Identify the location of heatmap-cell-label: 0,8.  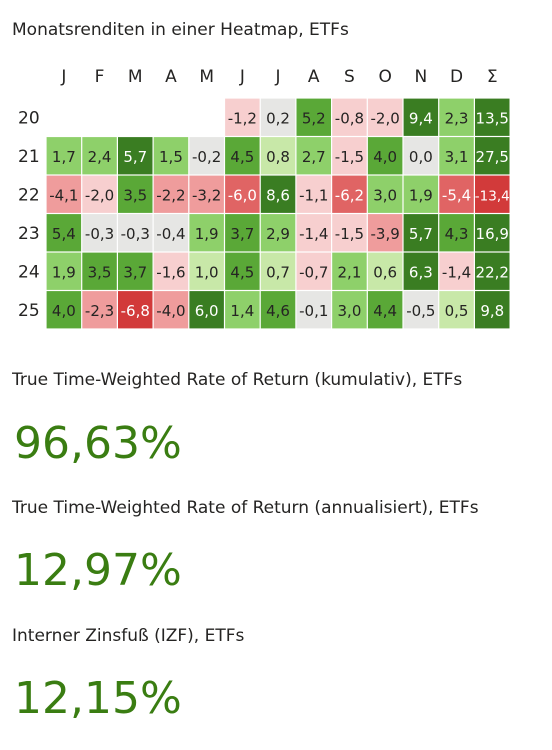
(278, 157).